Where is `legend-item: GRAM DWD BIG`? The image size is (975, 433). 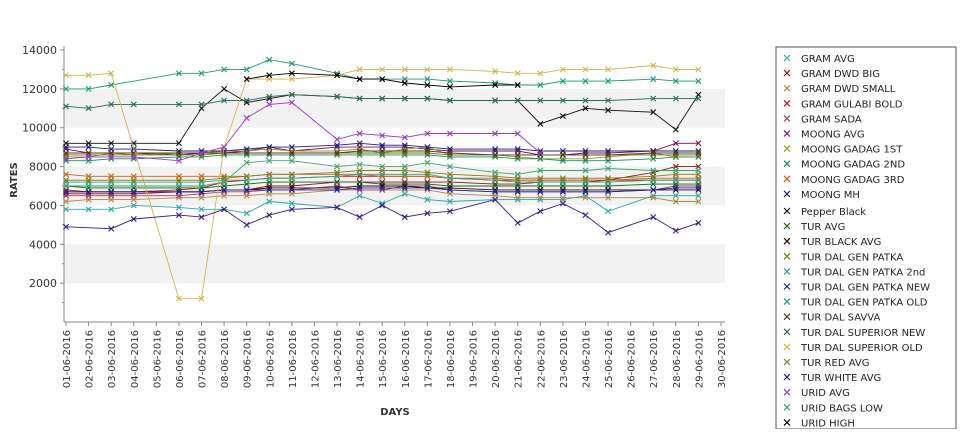
legend-item: GRAM DWD BIG is located at coordinates (831, 74).